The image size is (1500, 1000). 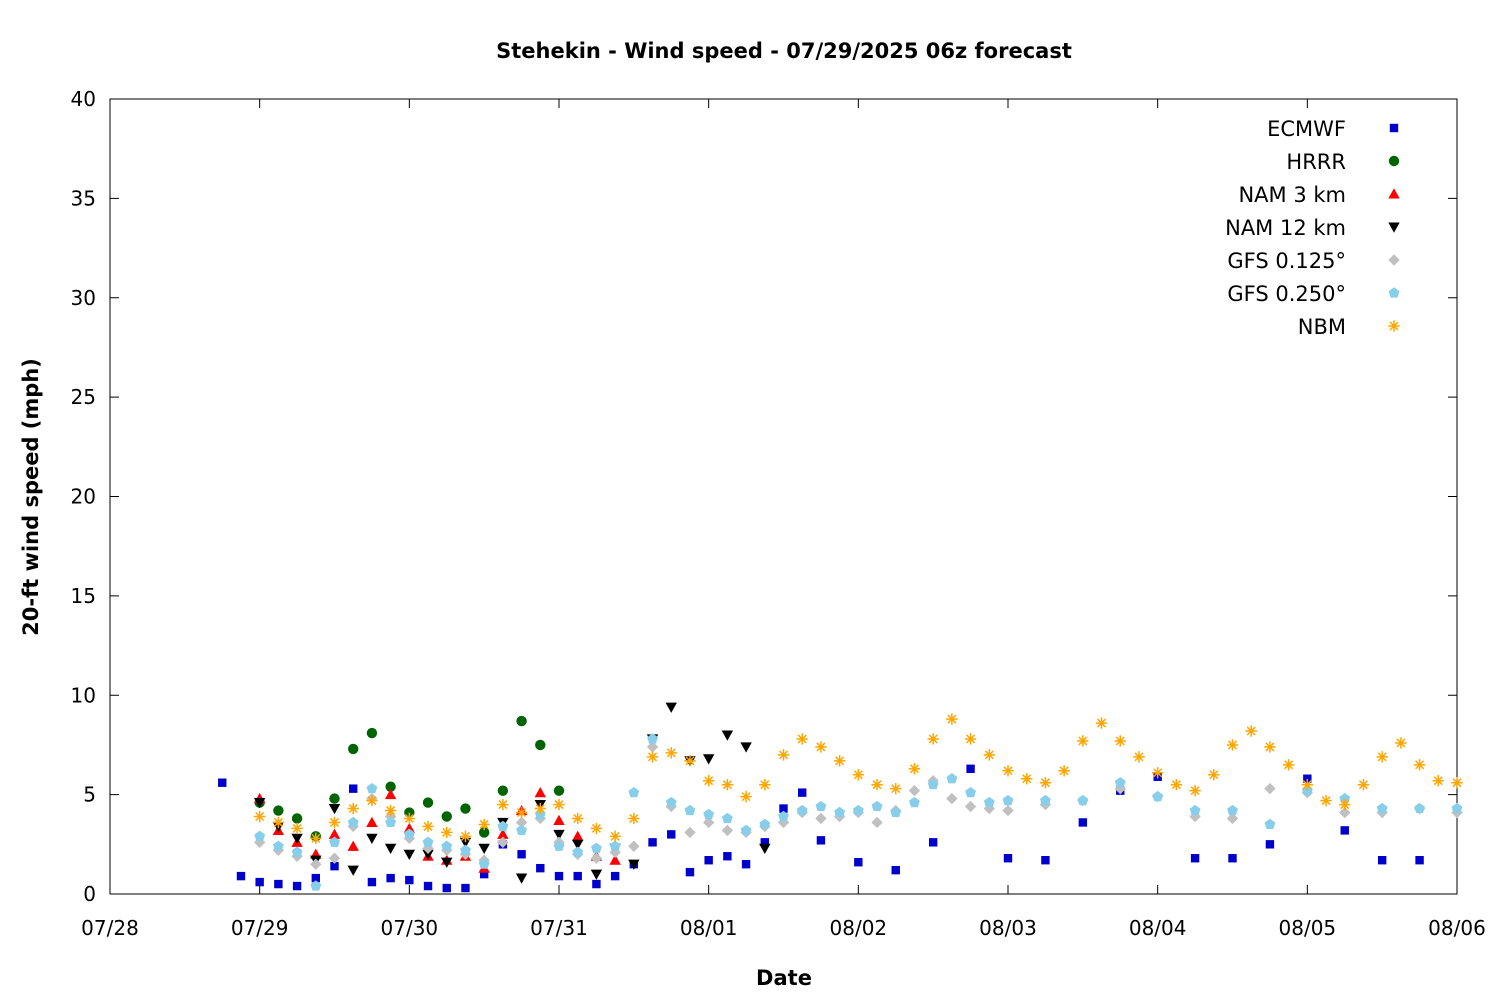 I want to click on y-tick-label: 25, so click(x=83, y=397).